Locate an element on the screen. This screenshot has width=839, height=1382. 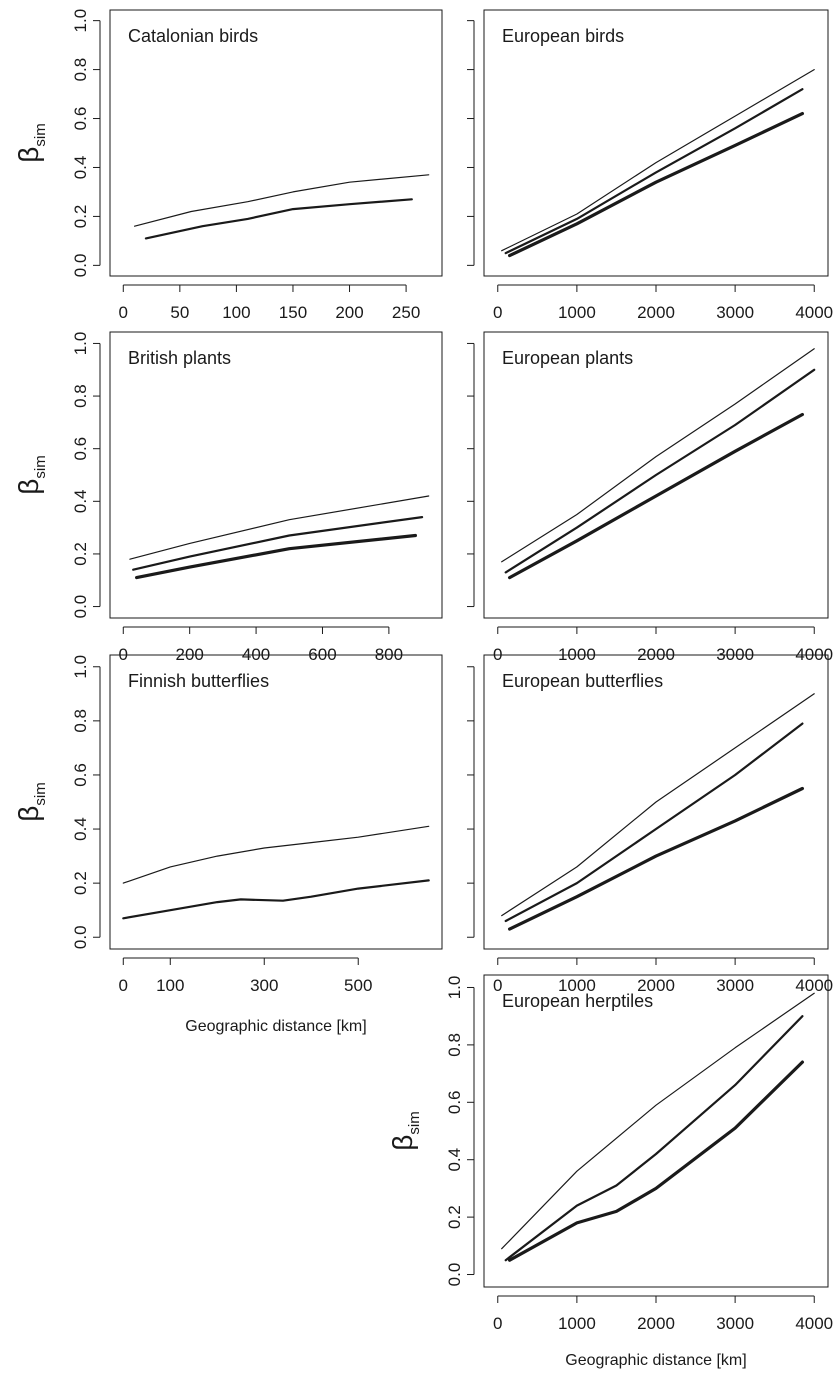
panel-2: European birds 0 1000 2000 3000 4000 is located at coordinates (650, 165).